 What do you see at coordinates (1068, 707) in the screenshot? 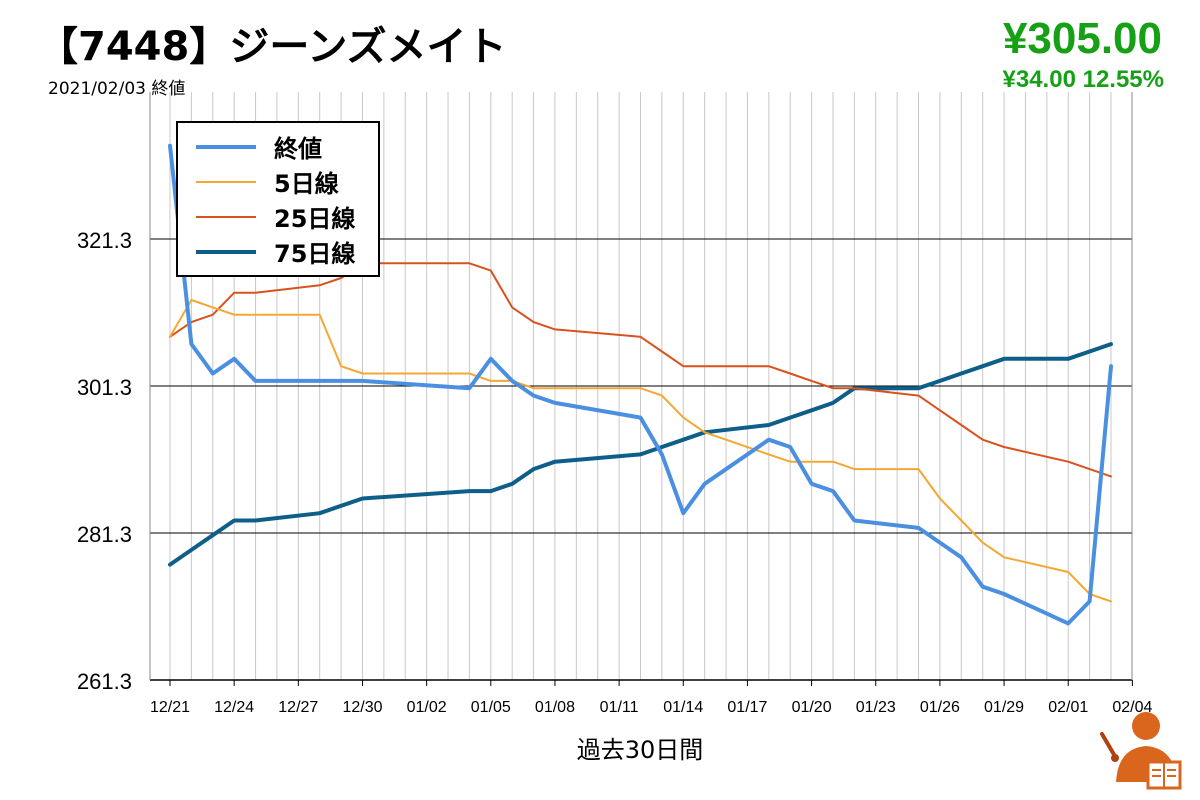
I see `x-tick-label: 02/01` at bounding box center [1068, 707].